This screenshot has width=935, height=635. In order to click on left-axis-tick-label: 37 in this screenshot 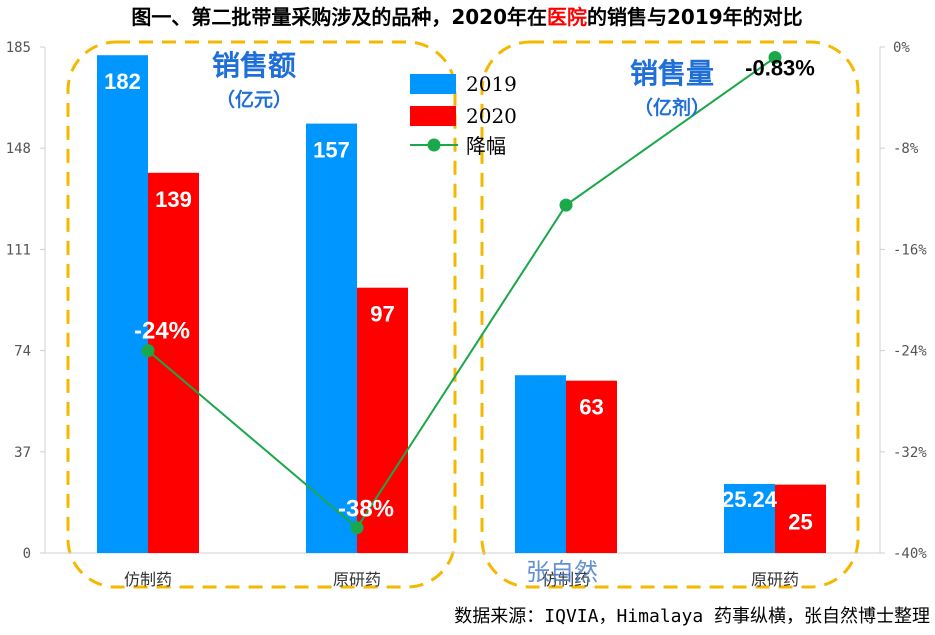, I will do `click(22, 453)`.